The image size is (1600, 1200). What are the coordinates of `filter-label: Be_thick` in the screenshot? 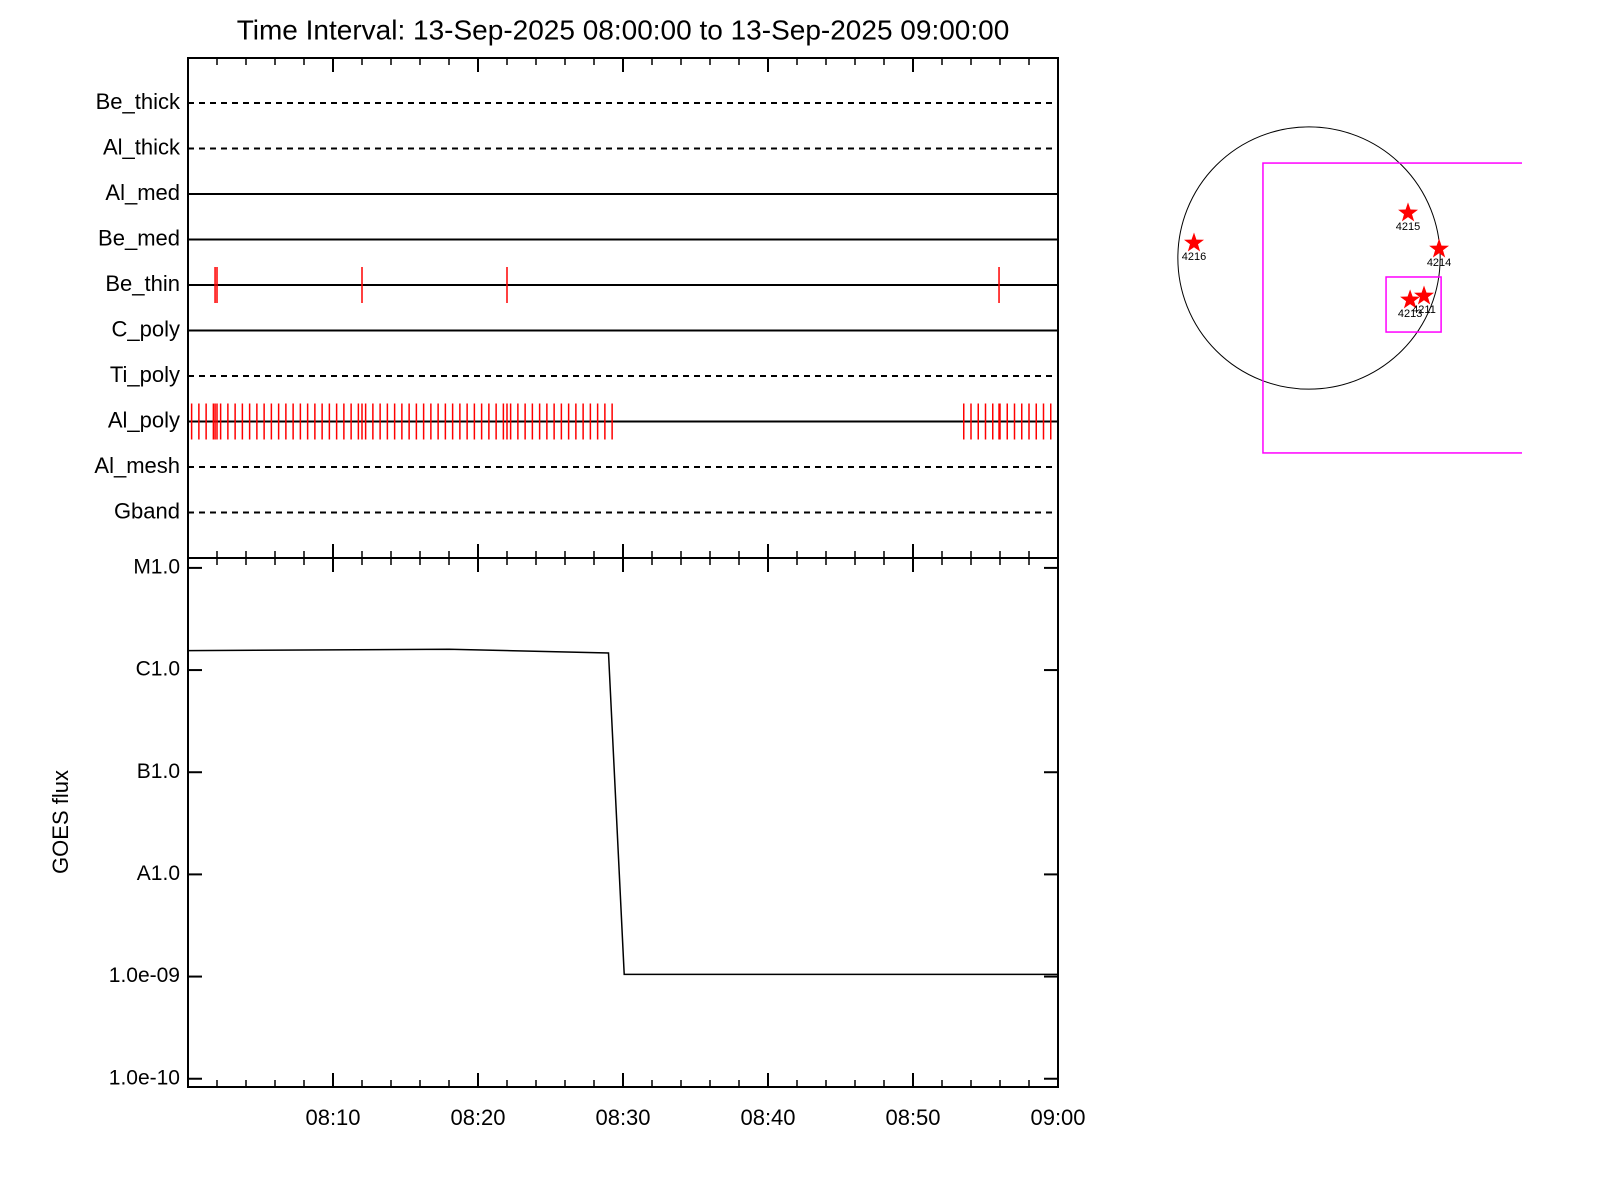 It's located at (138, 101).